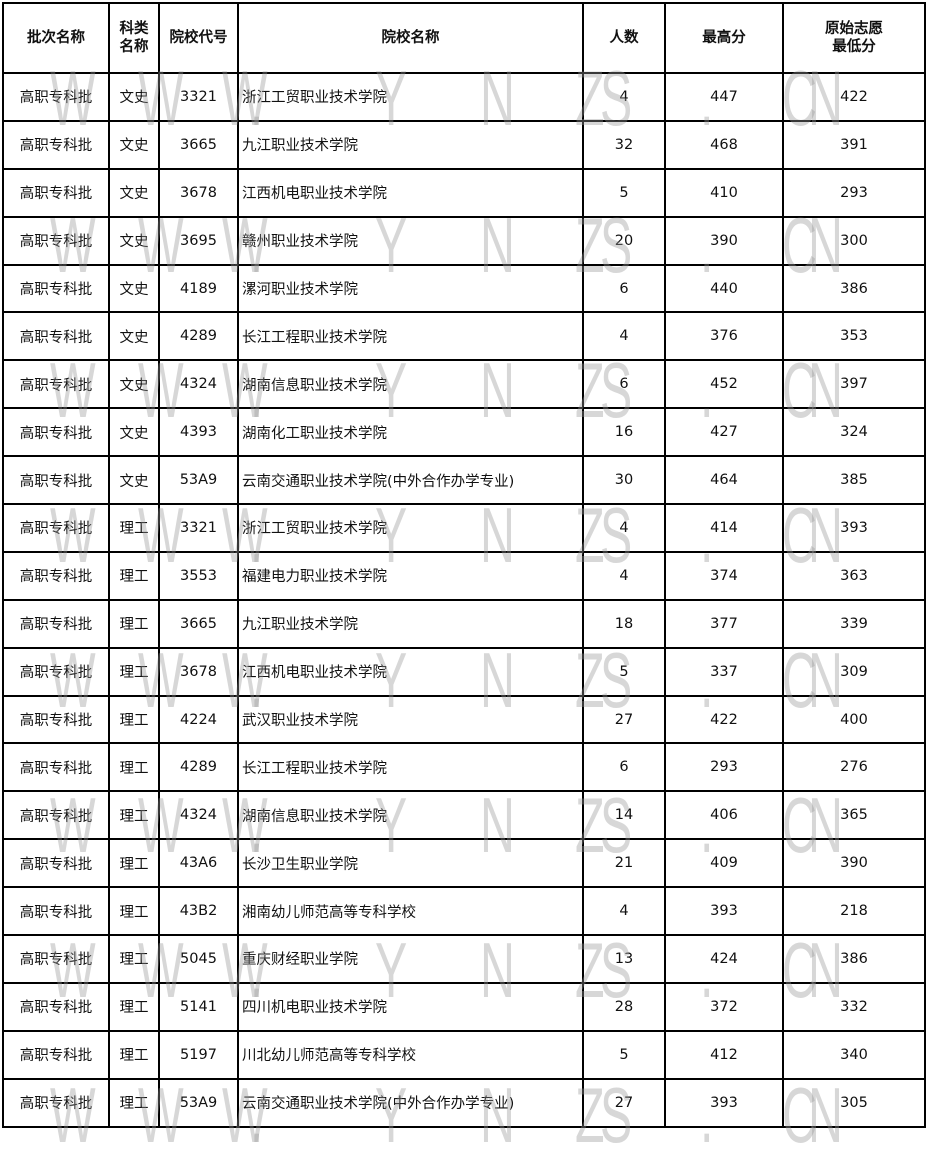 Image resolution: width=926 pixels, height=1159 pixels. What do you see at coordinates (198, 1054) in the screenshot?
I see `cell-code: 5197` at bounding box center [198, 1054].